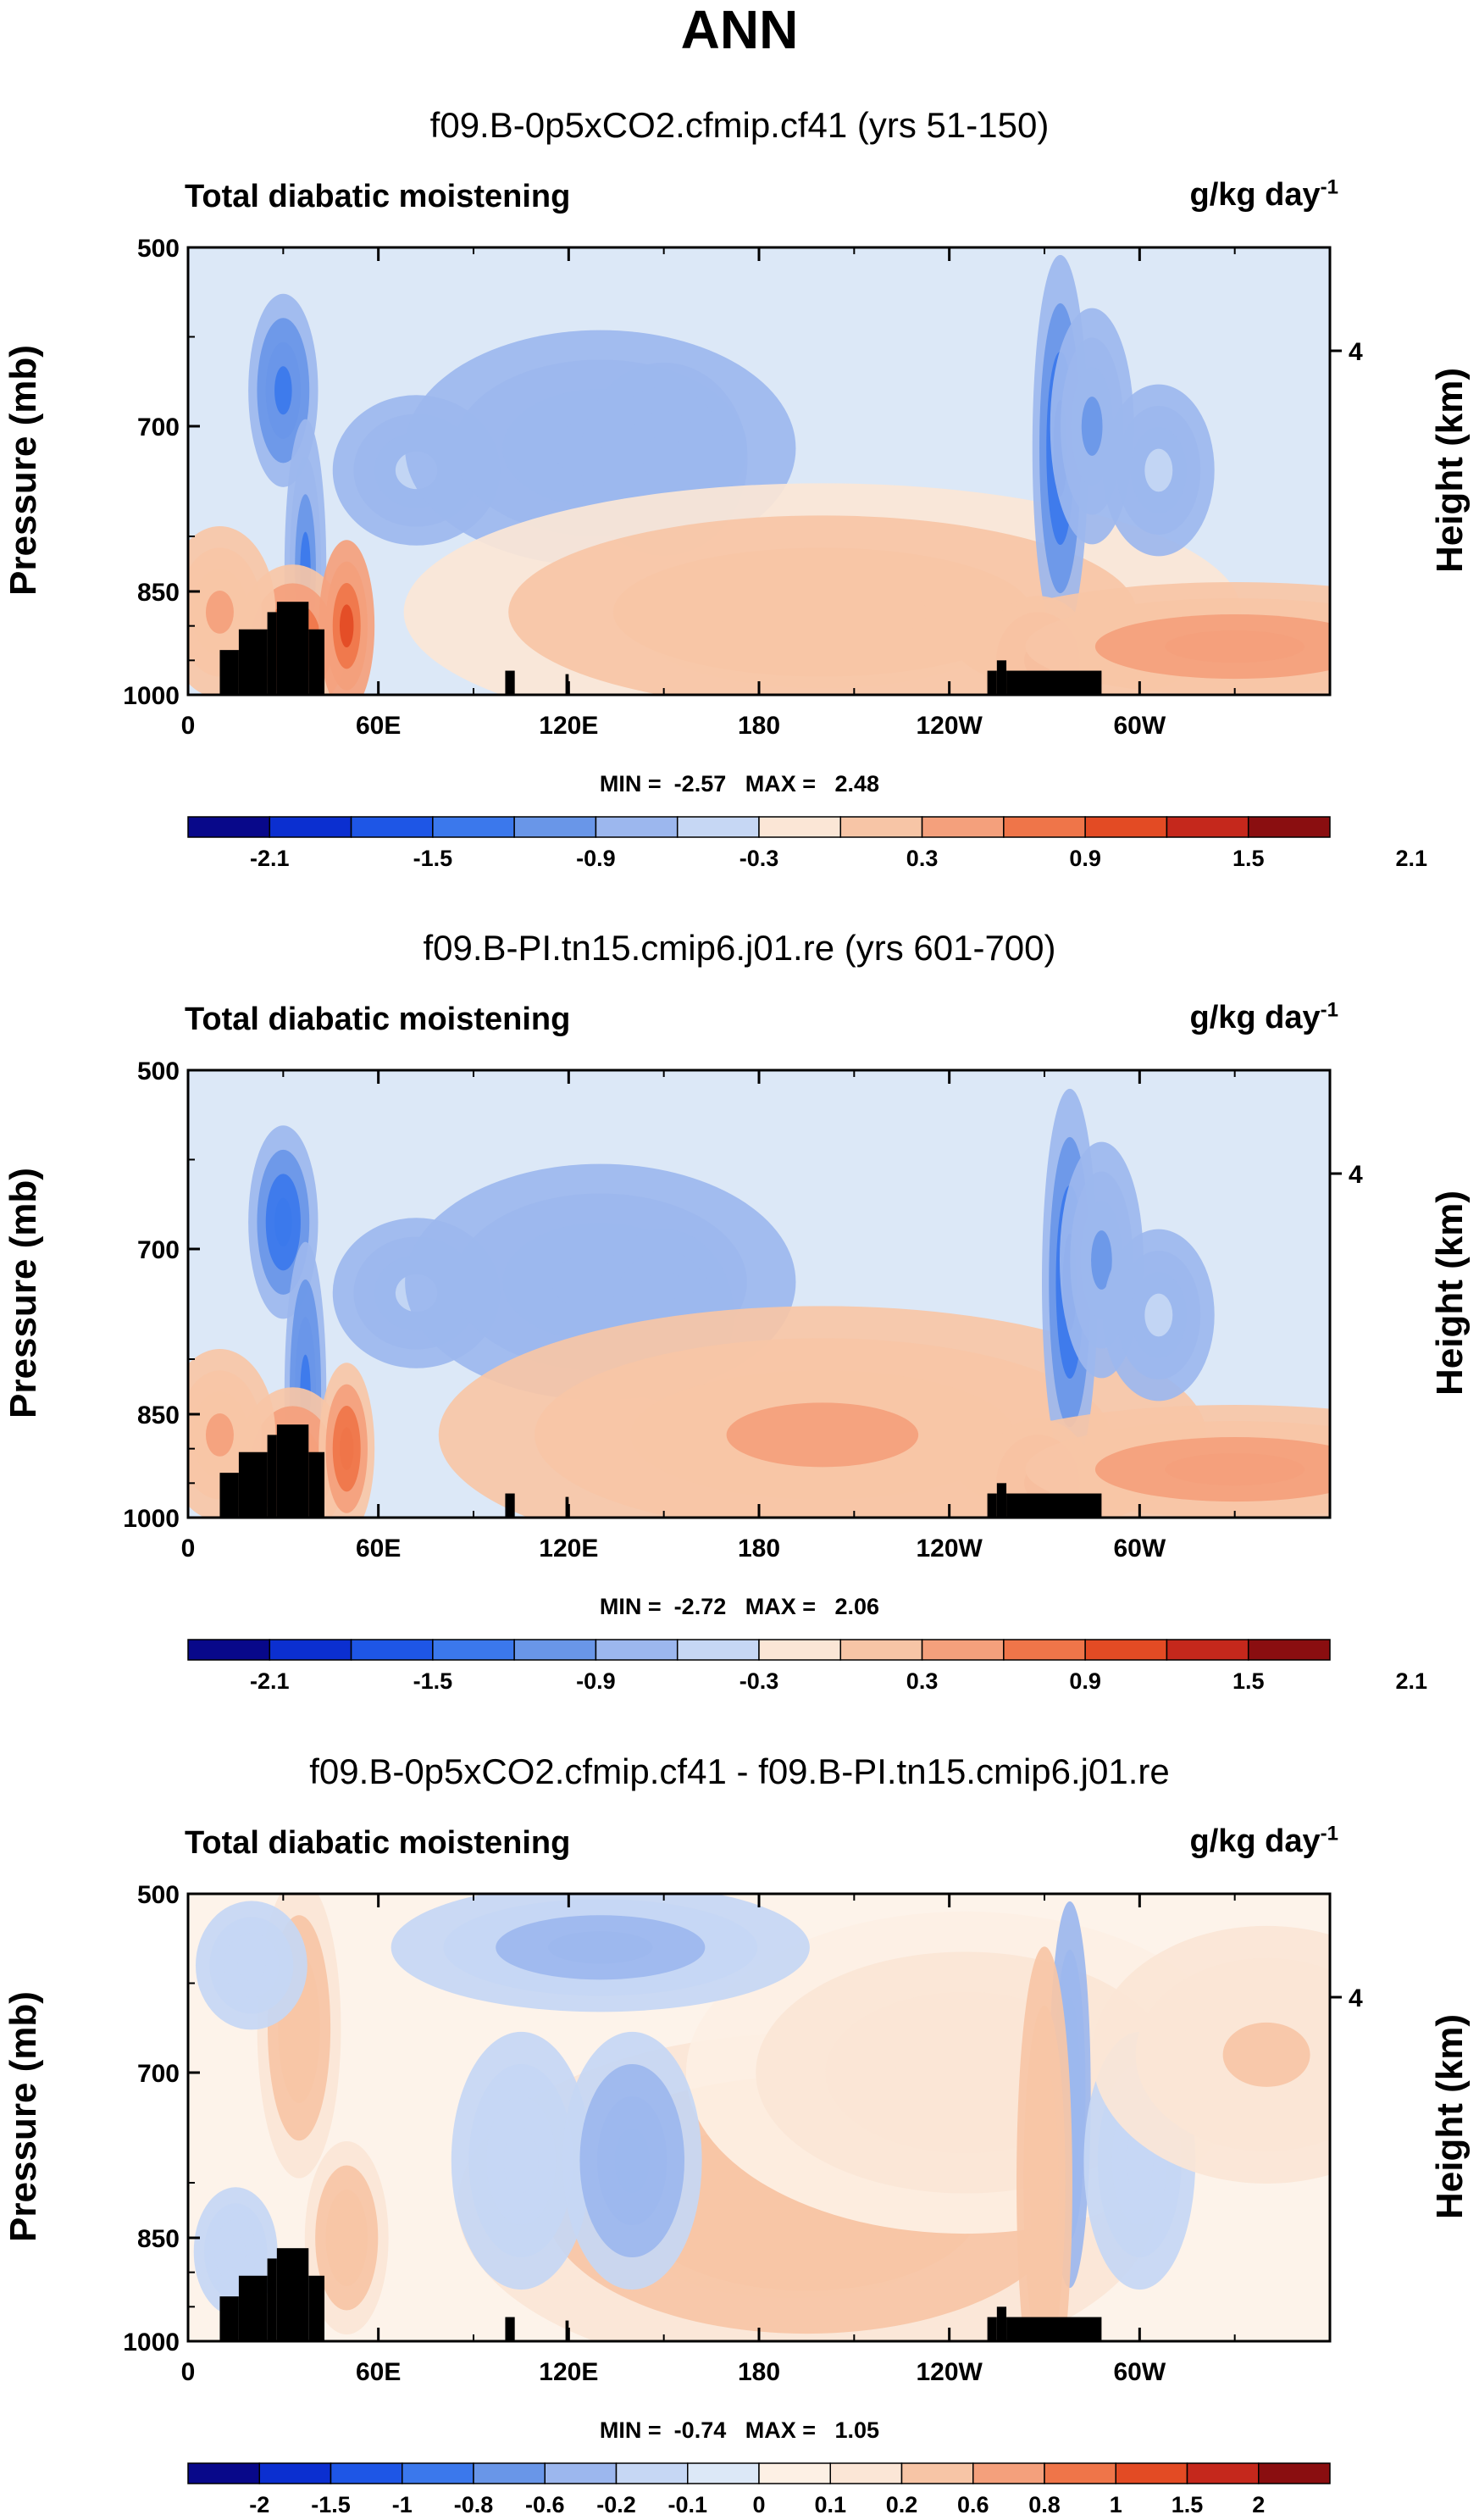 The image size is (1479, 2520). I want to click on panel-2-ytick-label-850: 850, so click(158, 1415).